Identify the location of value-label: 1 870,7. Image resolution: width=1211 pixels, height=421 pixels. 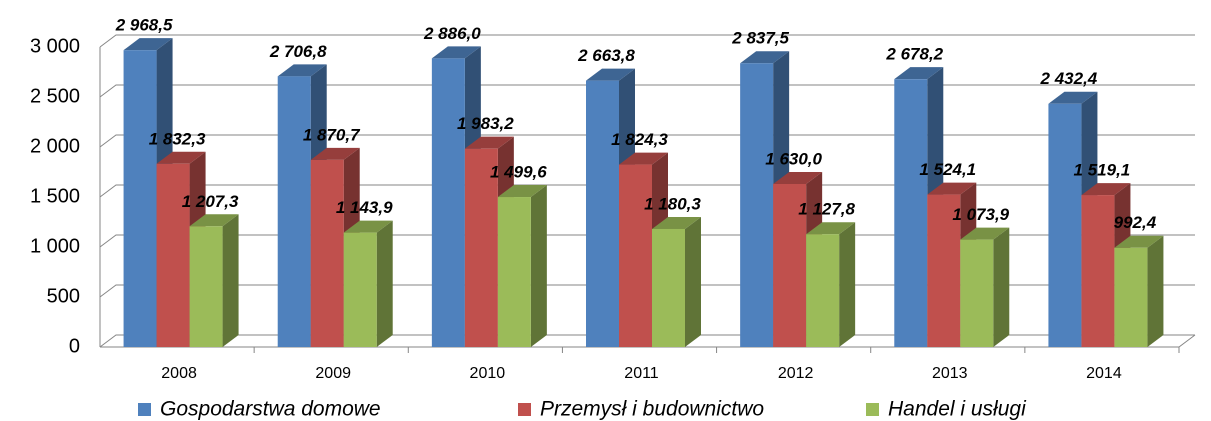
(332, 134).